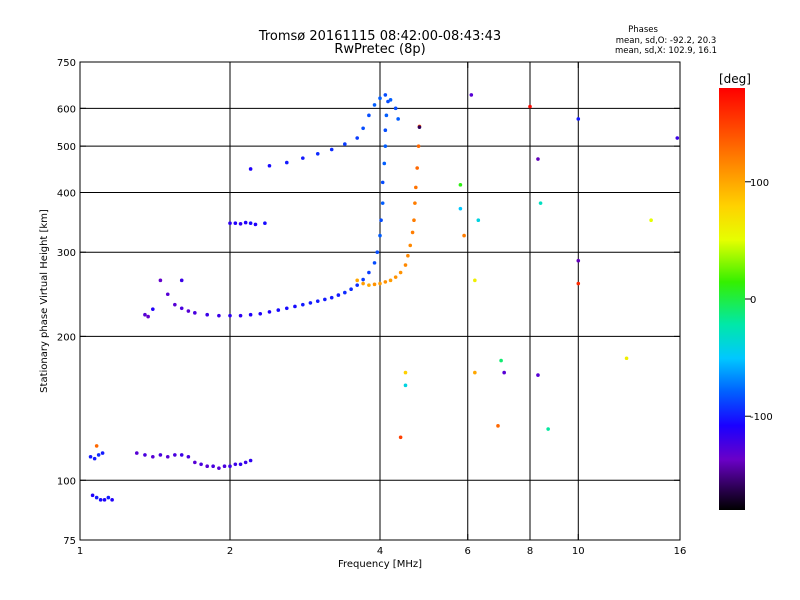  Describe the element at coordinates (379, 36) in the screenshot. I see `chart-title: Tromsø 20161115 08:42:00-08:43:43` at that location.